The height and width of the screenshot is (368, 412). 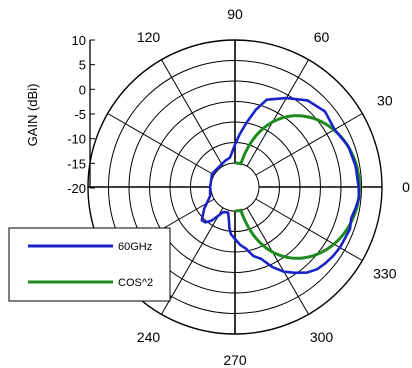 What do you see at coordinates (235, 14) in the screenshot?
I see `angle-label-90: 90` at bounding box center [235, 14].